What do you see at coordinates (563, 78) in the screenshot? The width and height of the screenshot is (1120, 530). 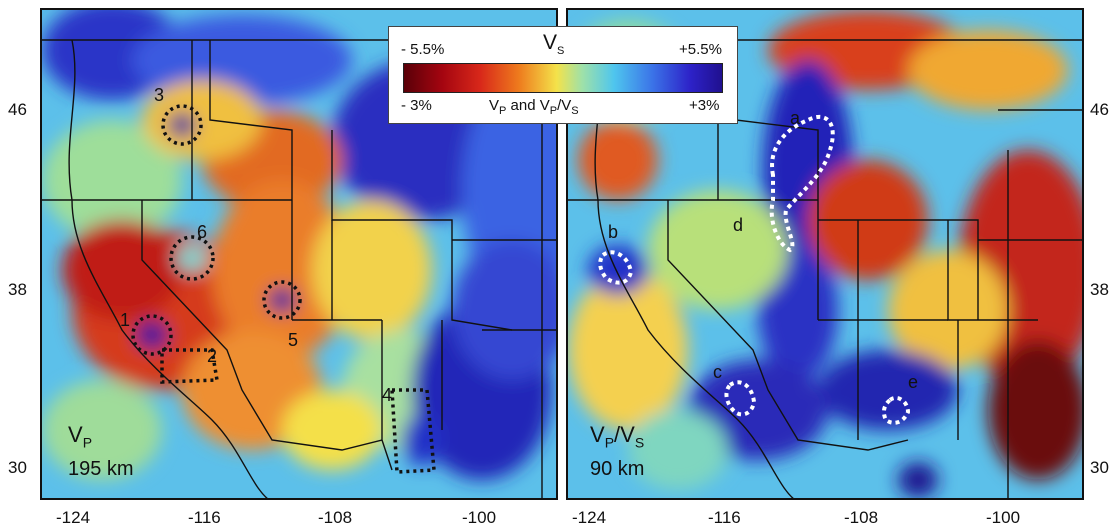 I see `colorbar-gradient` at bounding box center [563, 78].